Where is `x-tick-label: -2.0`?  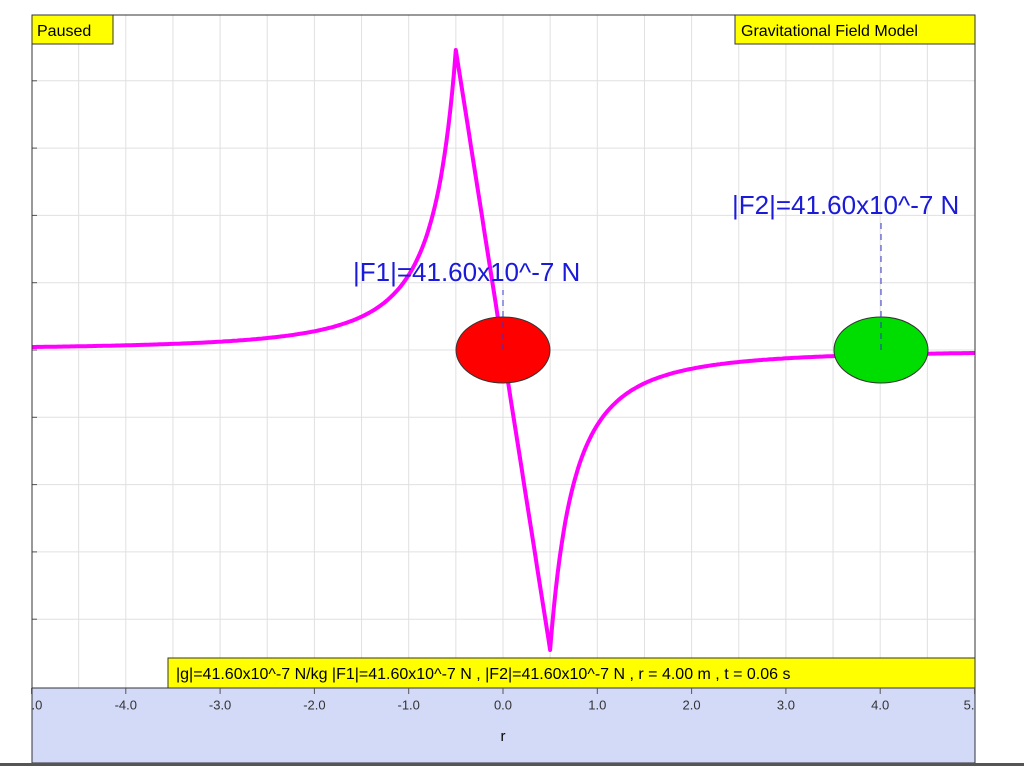
x-tick-label: -2.0 is located at coordinates (314, 704).